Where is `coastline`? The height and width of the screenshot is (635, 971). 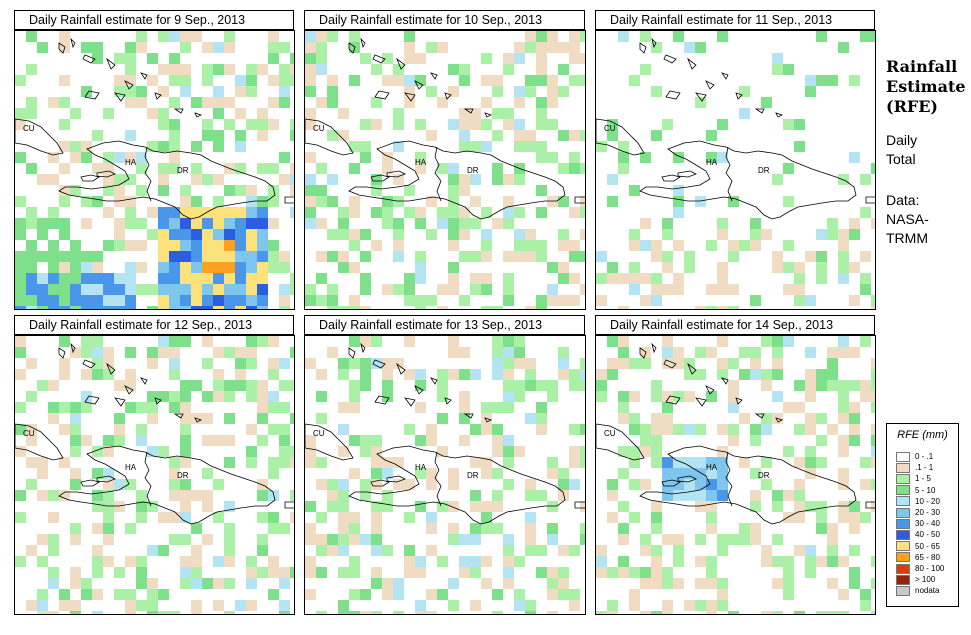
coastline is located at coordinates (729, 479).